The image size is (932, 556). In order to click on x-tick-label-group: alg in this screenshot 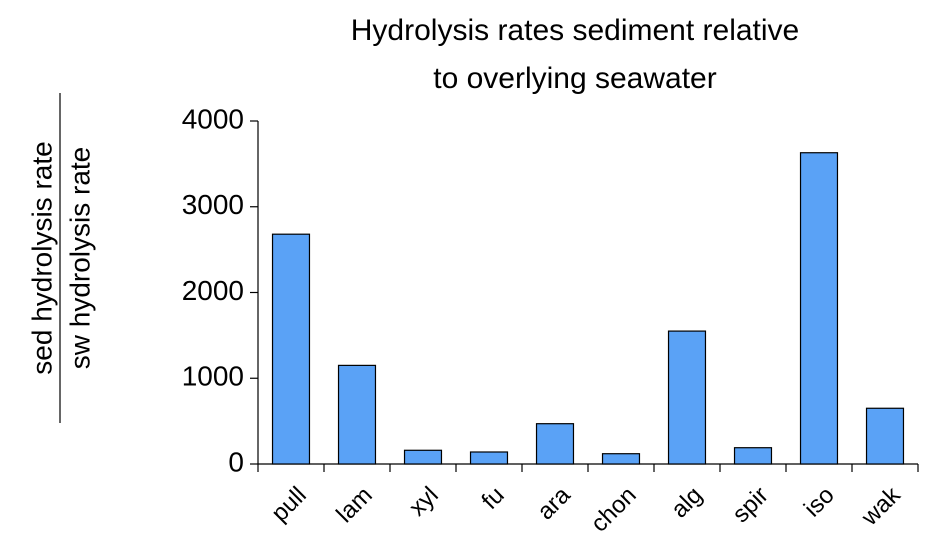, I will do `click(687, 503)`.